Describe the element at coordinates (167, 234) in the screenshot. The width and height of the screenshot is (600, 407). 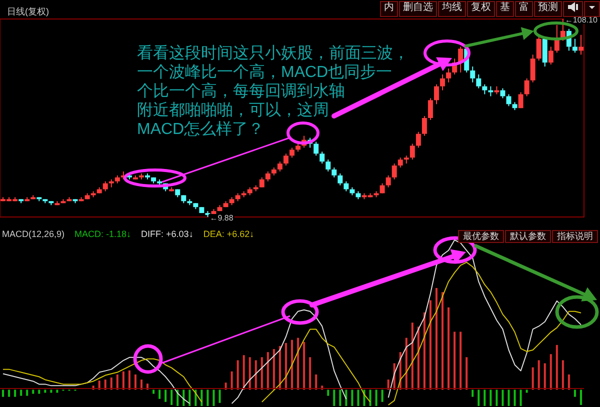
I see `text: DIFF: +6.03↓` at that location.